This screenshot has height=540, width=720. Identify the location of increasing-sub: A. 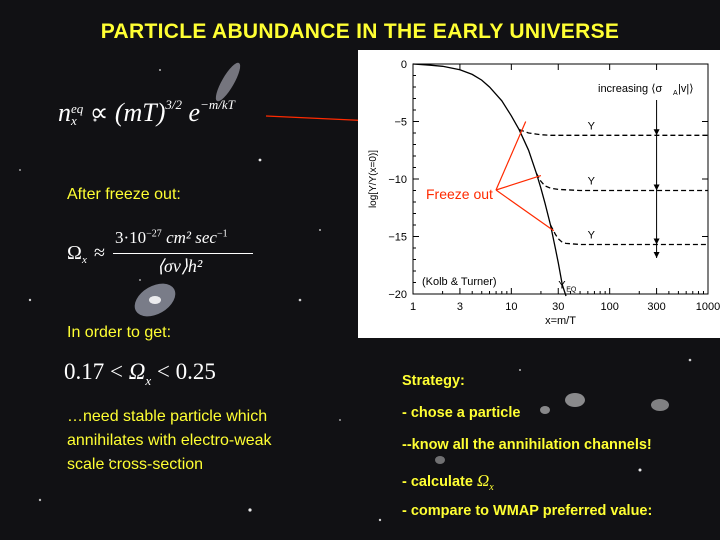
(675, 93).